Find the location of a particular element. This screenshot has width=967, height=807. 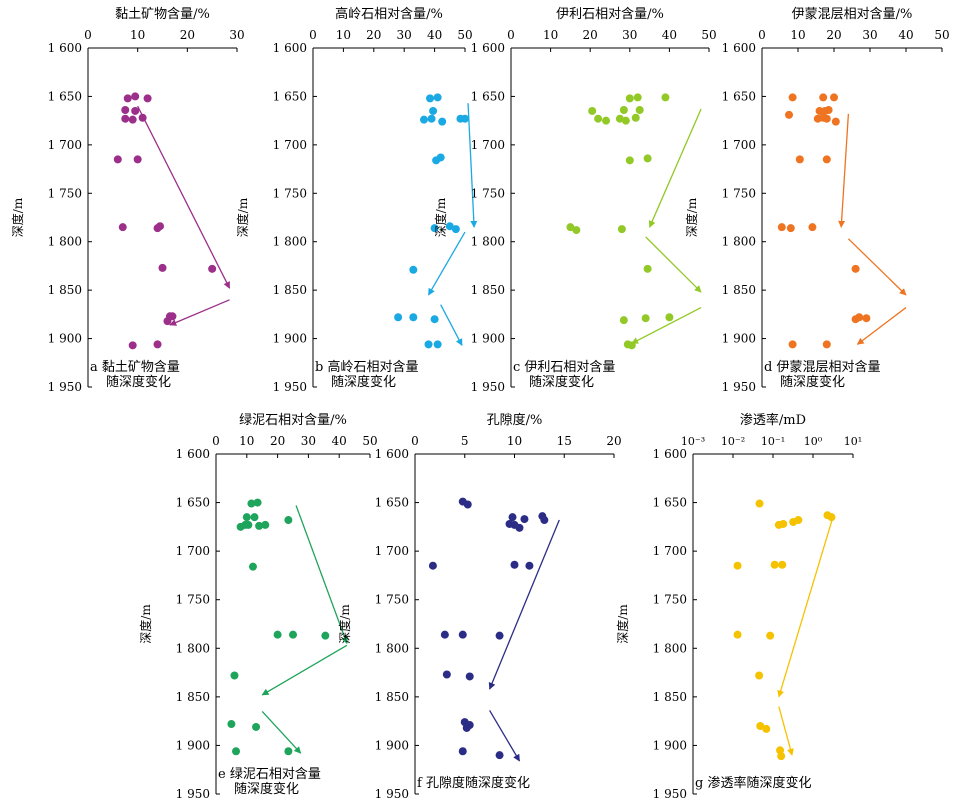

panel-caption: f 孔隙度随深度变化 is located at coordinates (473, 783).